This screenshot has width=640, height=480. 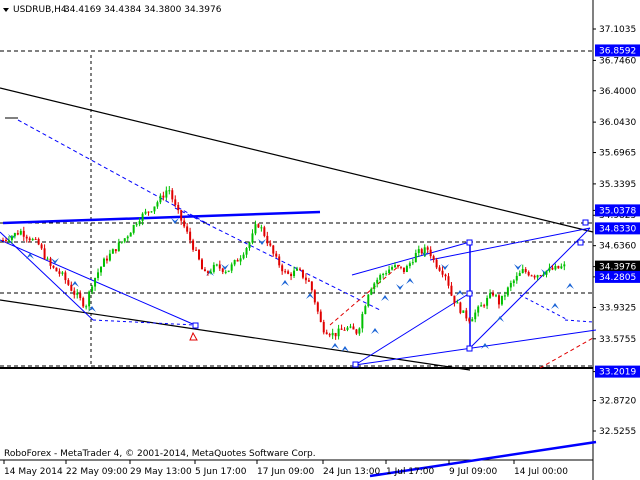 What do you see at coordinates (33, 472) in the screenshot?
I see `time-tick-label: 14 May 2014` at bounding box center [33, 472].